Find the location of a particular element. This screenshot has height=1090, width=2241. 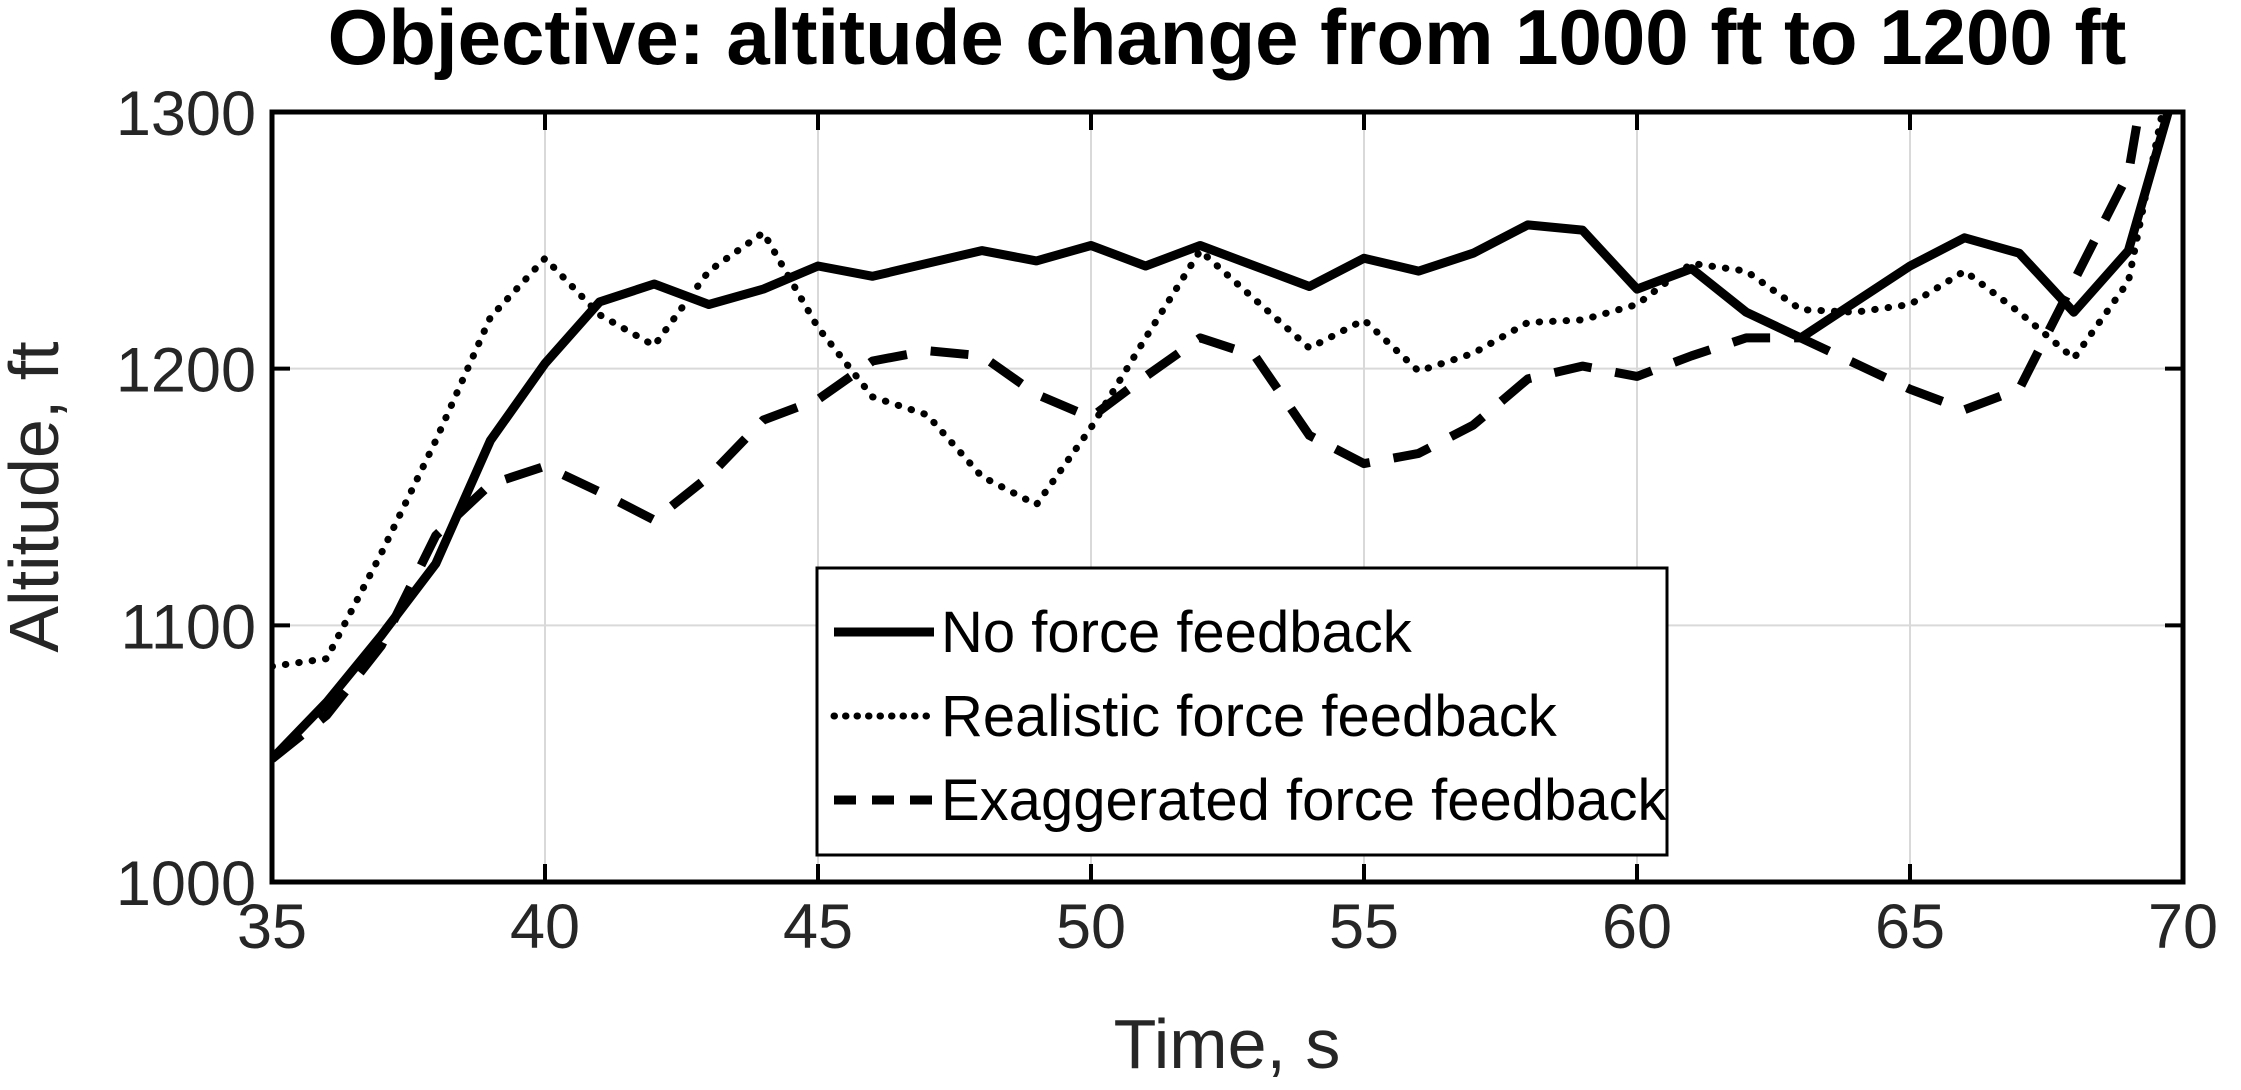

x-tick-label: 40 is located at coordinates (545, 927).